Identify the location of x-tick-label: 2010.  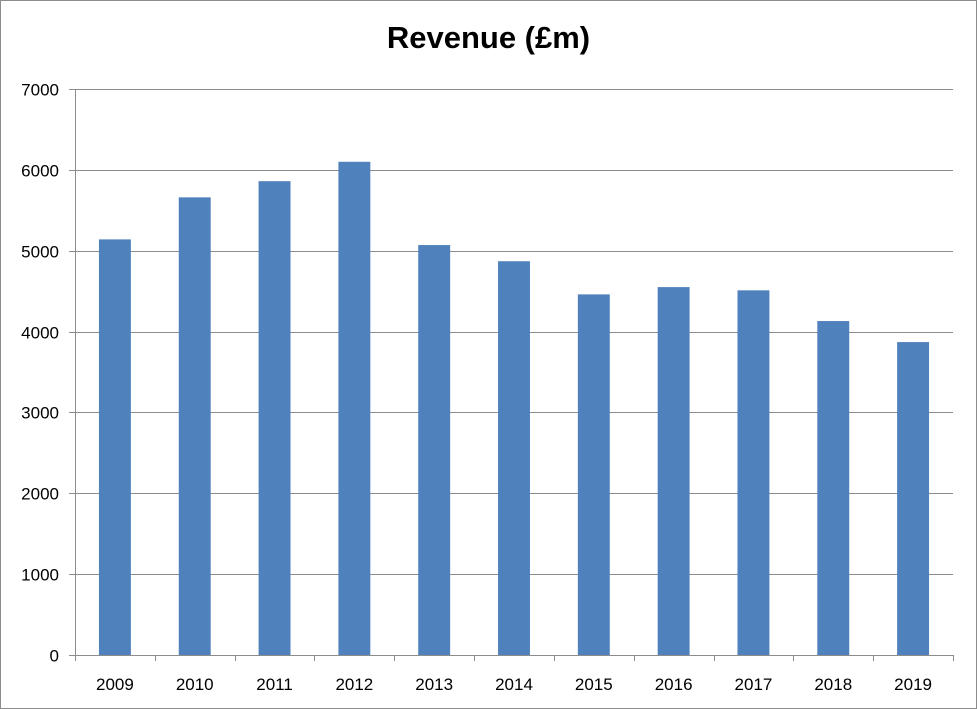
(195, 684).